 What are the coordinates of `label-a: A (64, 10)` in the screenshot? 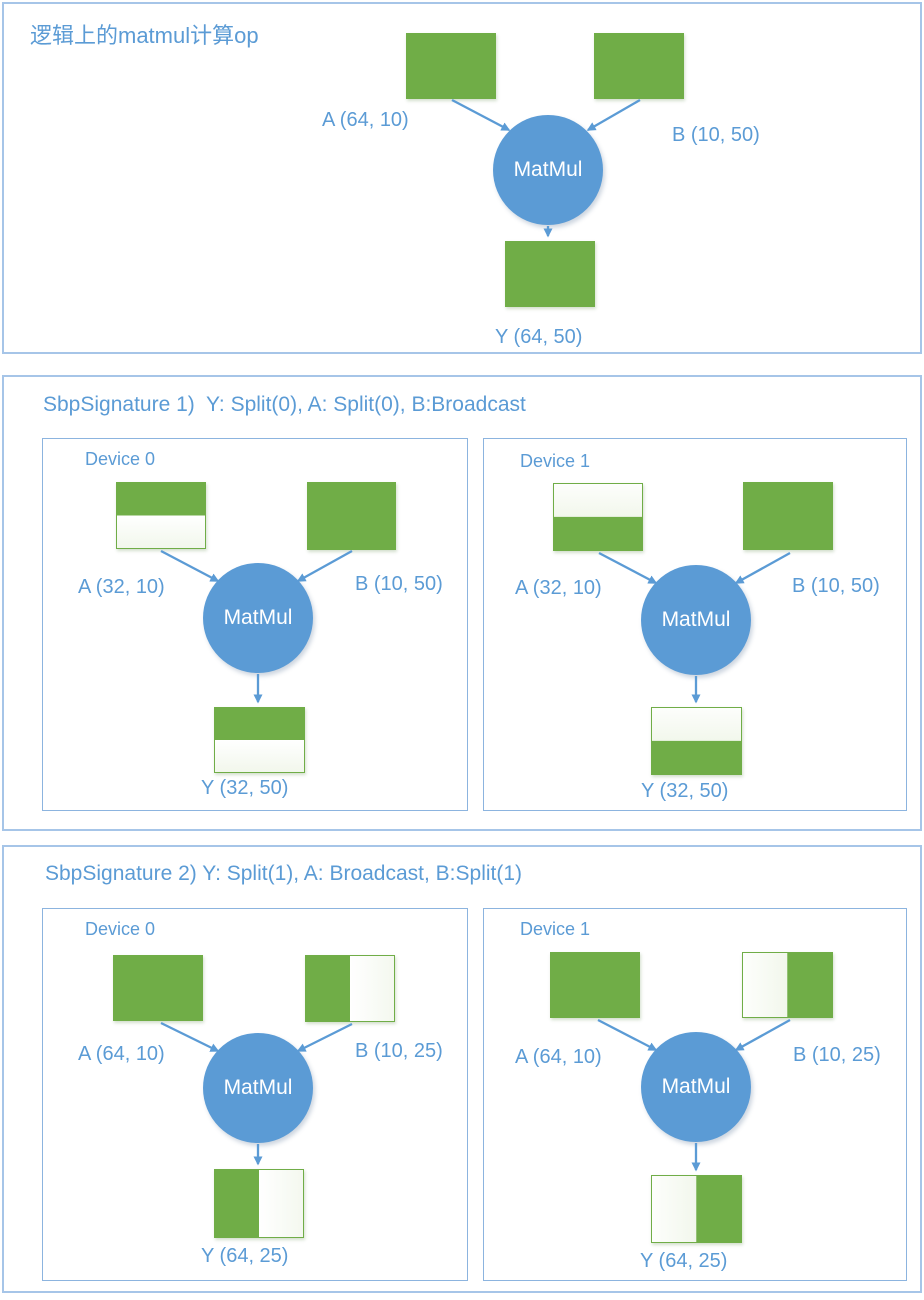 It's located at (365, 120).